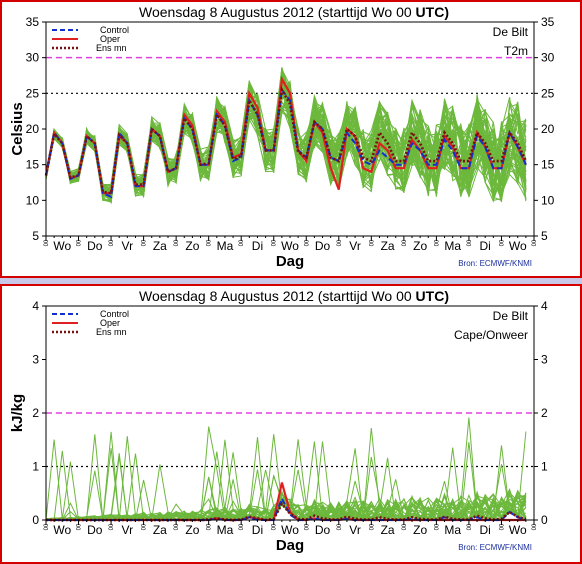  Describe the element at coordinates (35, 467) in the screenshot. I see `y-tick-label: 1` at that location.